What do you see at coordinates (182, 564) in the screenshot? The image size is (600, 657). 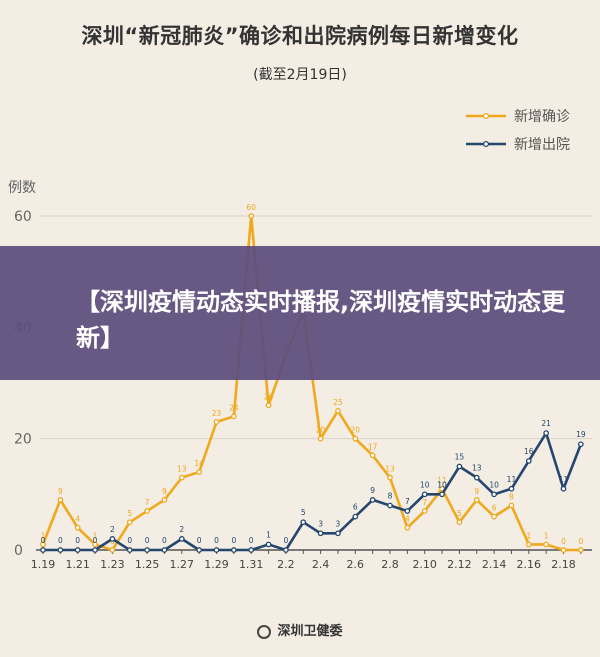 I see `x-tick-label: 1.27` at bounding box center [182, 564].